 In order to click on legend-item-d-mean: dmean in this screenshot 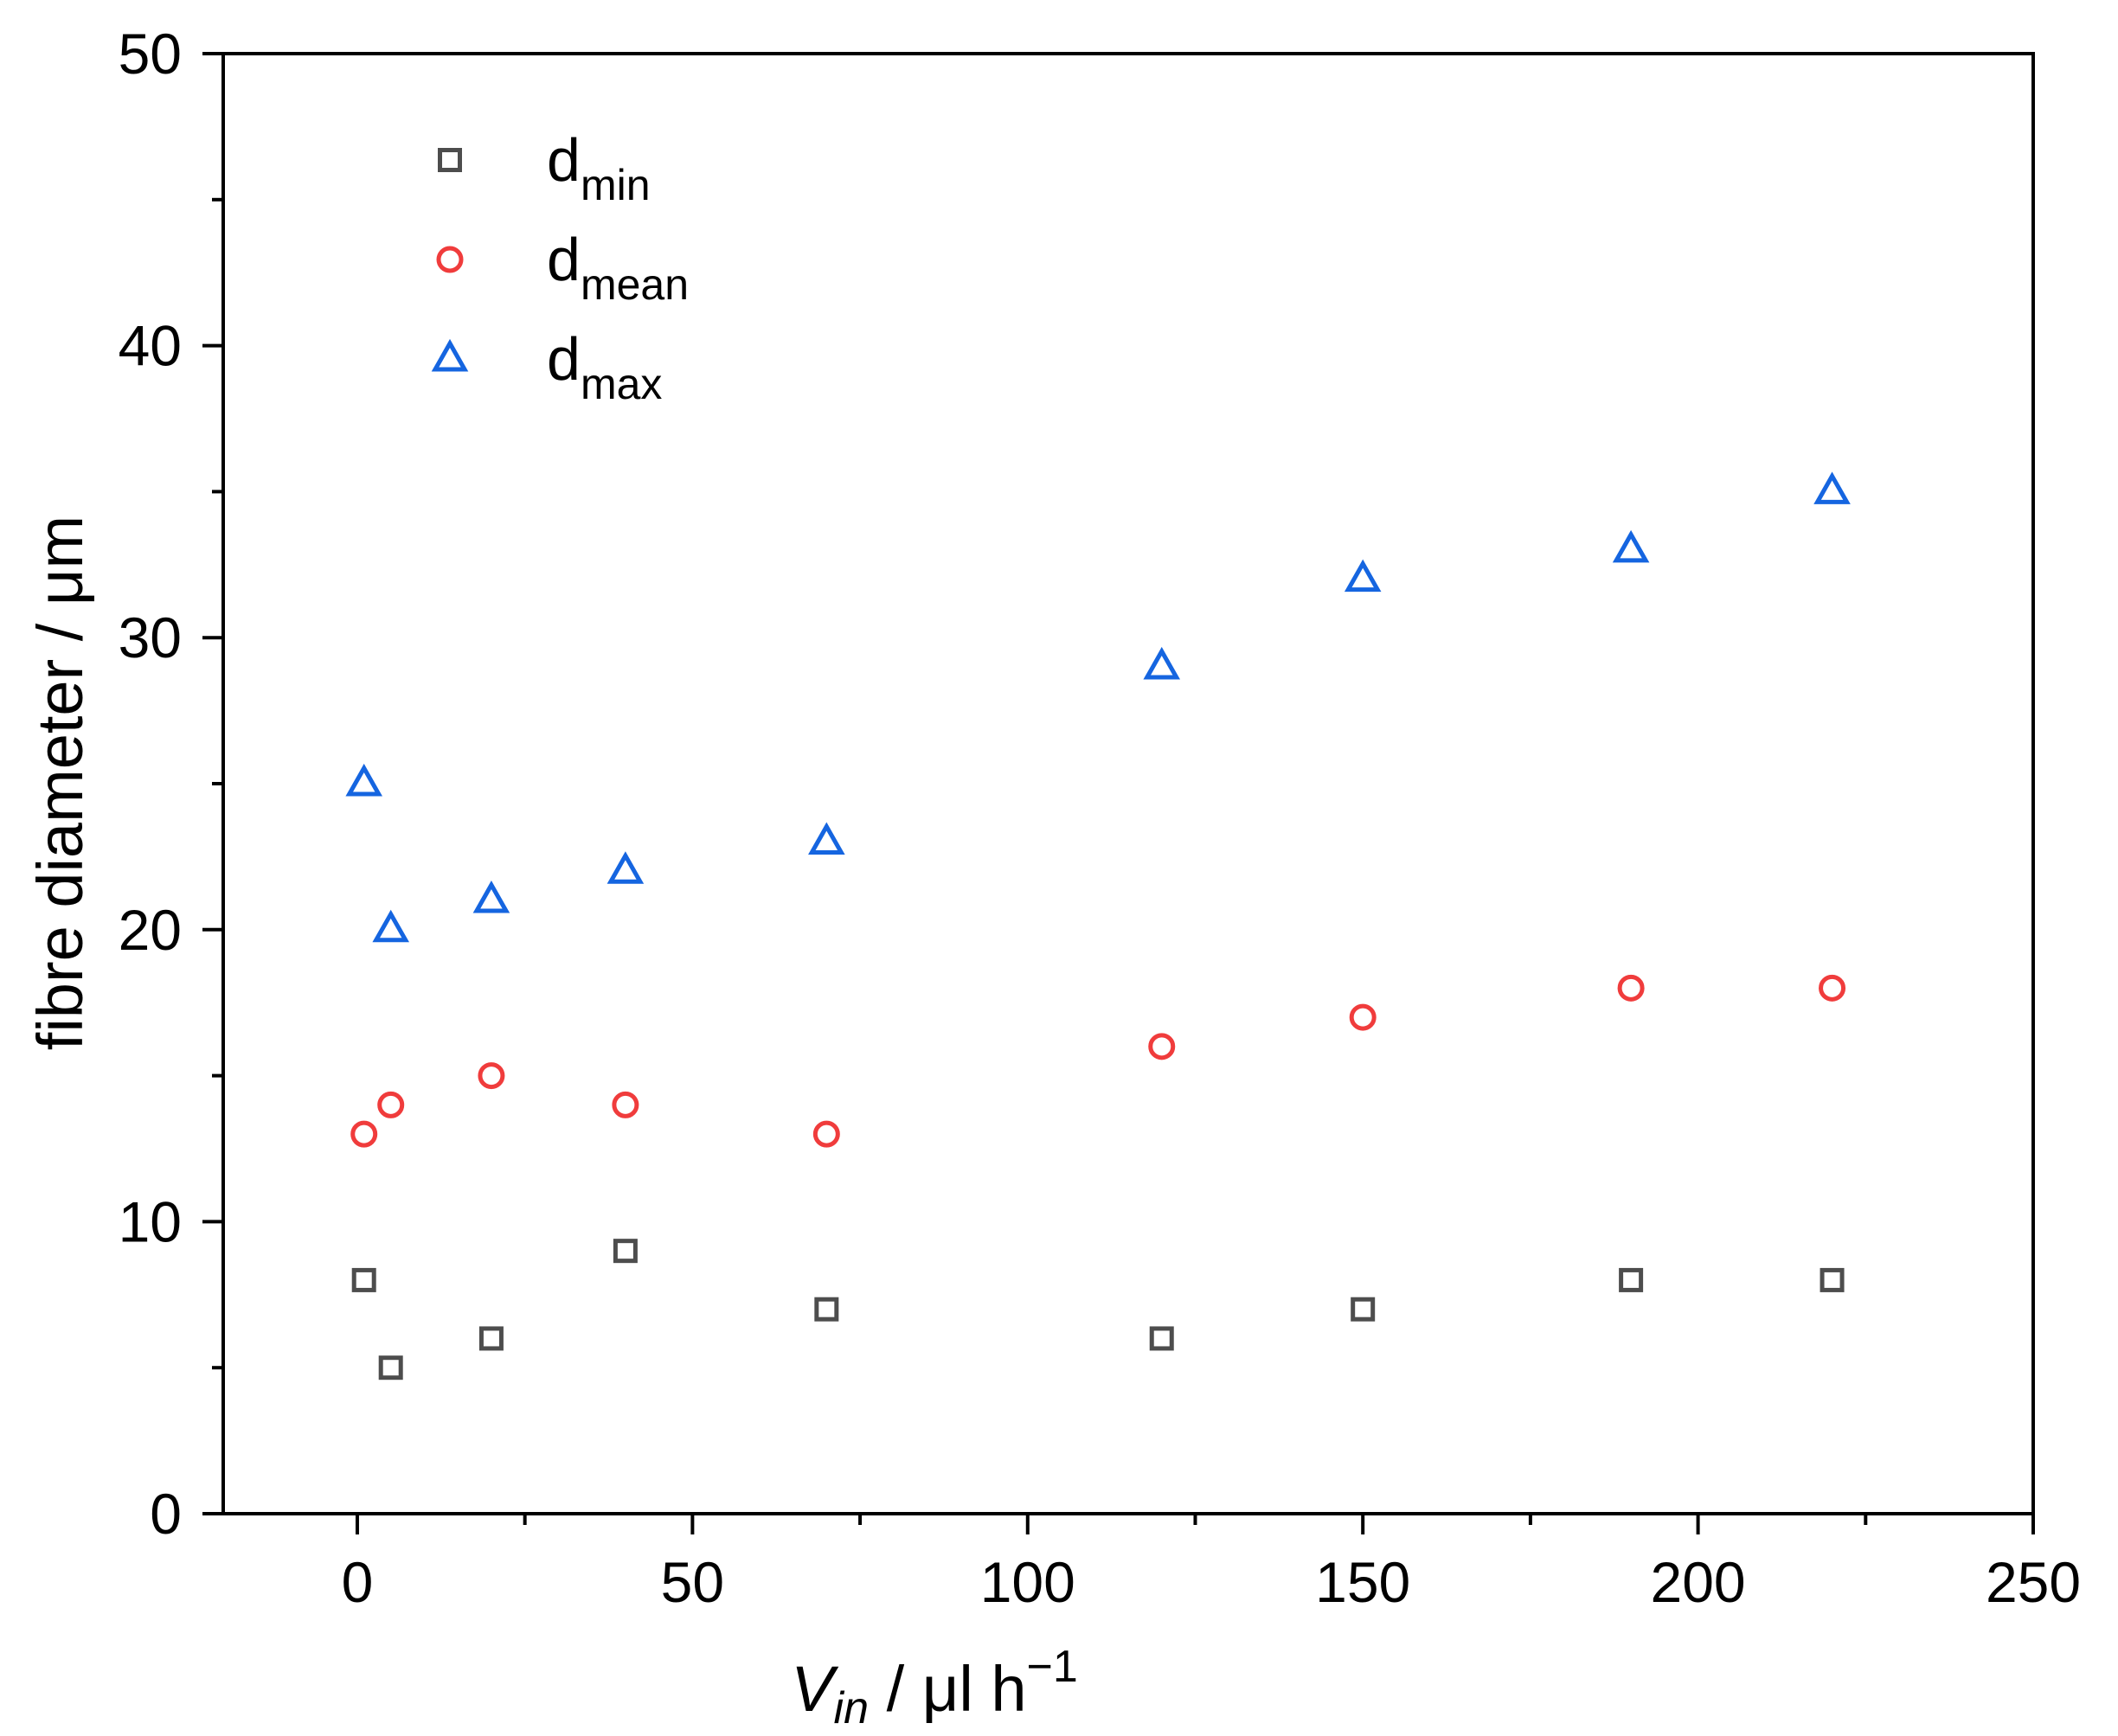, I will do `click(562, 267)`.